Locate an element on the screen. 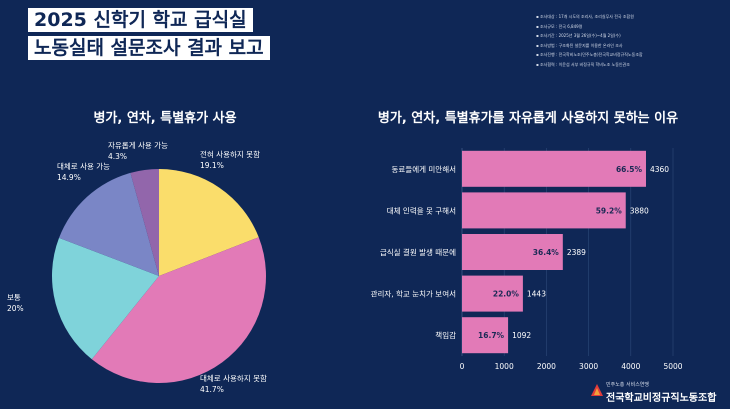 The height and width of the screenshot is (409, 730). bar-percent-label: 22.0% is located at coordinates (506, 294).